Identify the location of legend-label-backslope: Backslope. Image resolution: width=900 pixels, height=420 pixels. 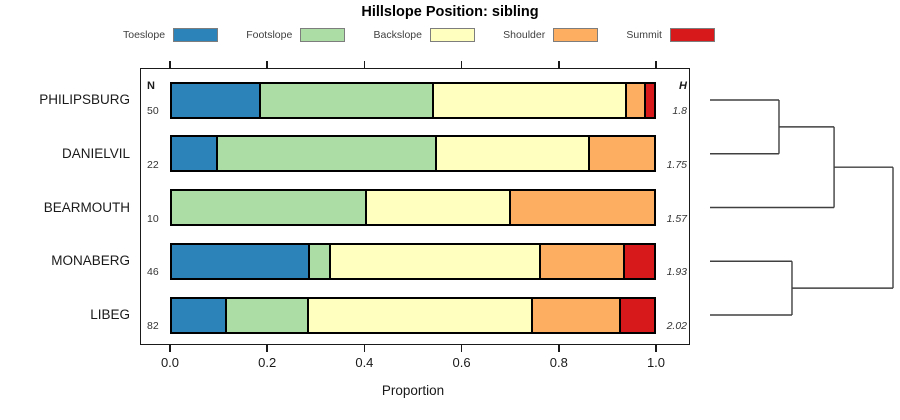
(397, 34).